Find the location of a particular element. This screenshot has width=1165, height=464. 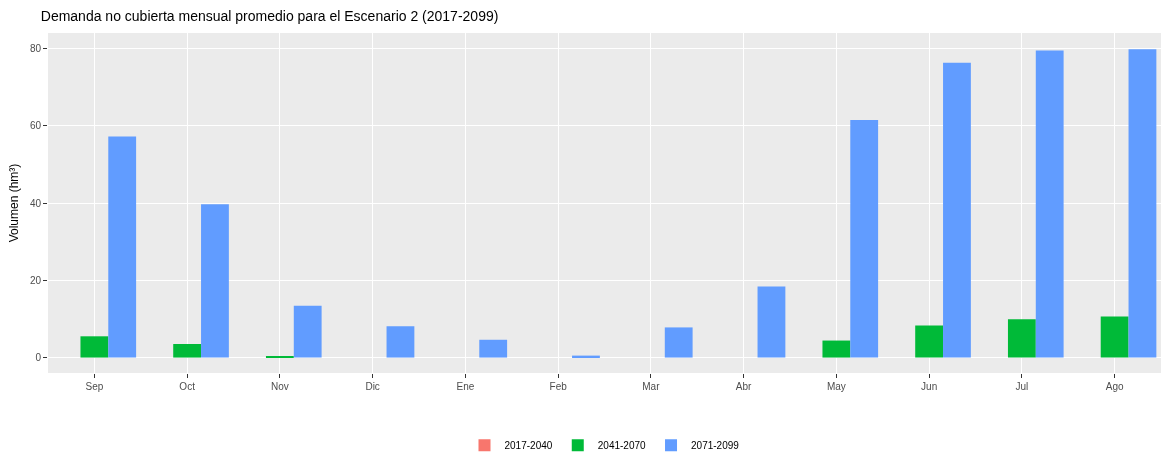

x-tick-label: May is located at coordinates (836, 386).